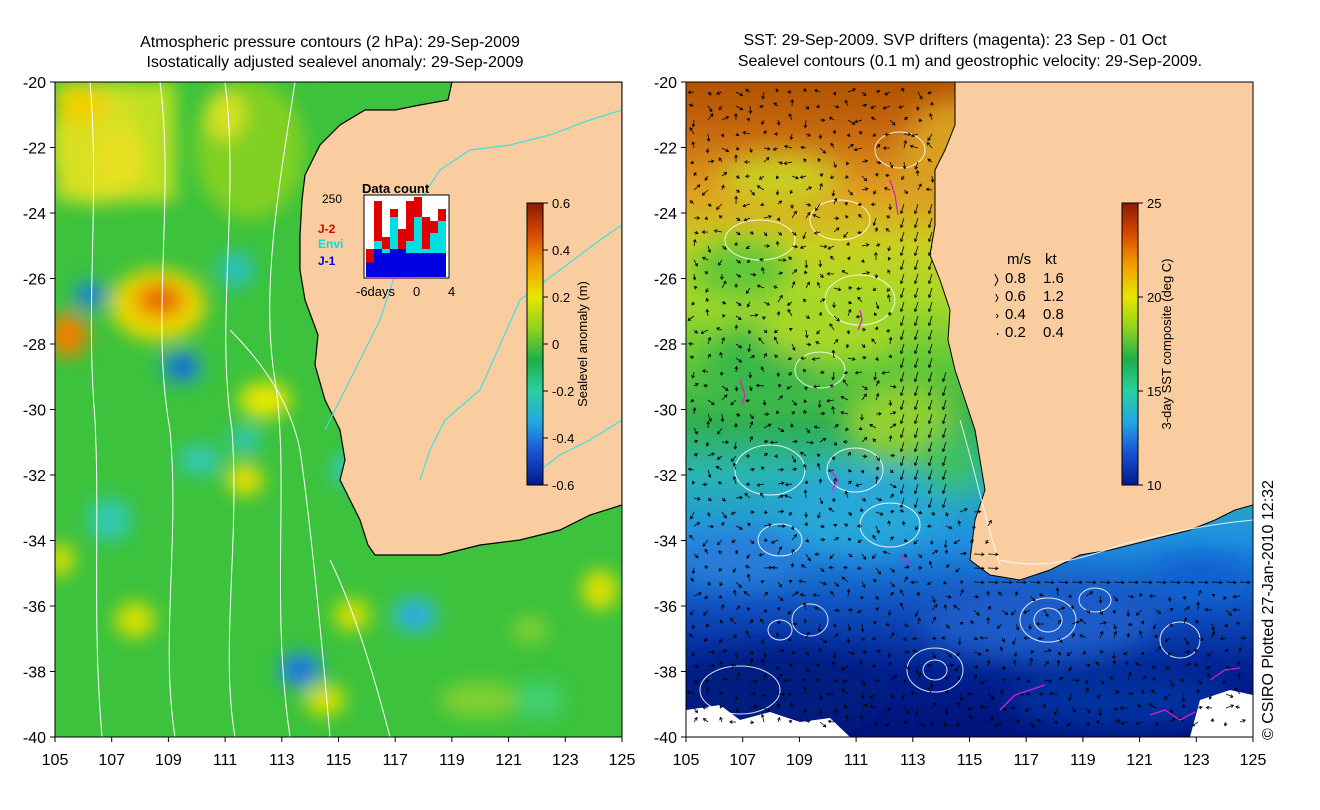  I want to click on lon-tick-label: 105, so click(55, 760).